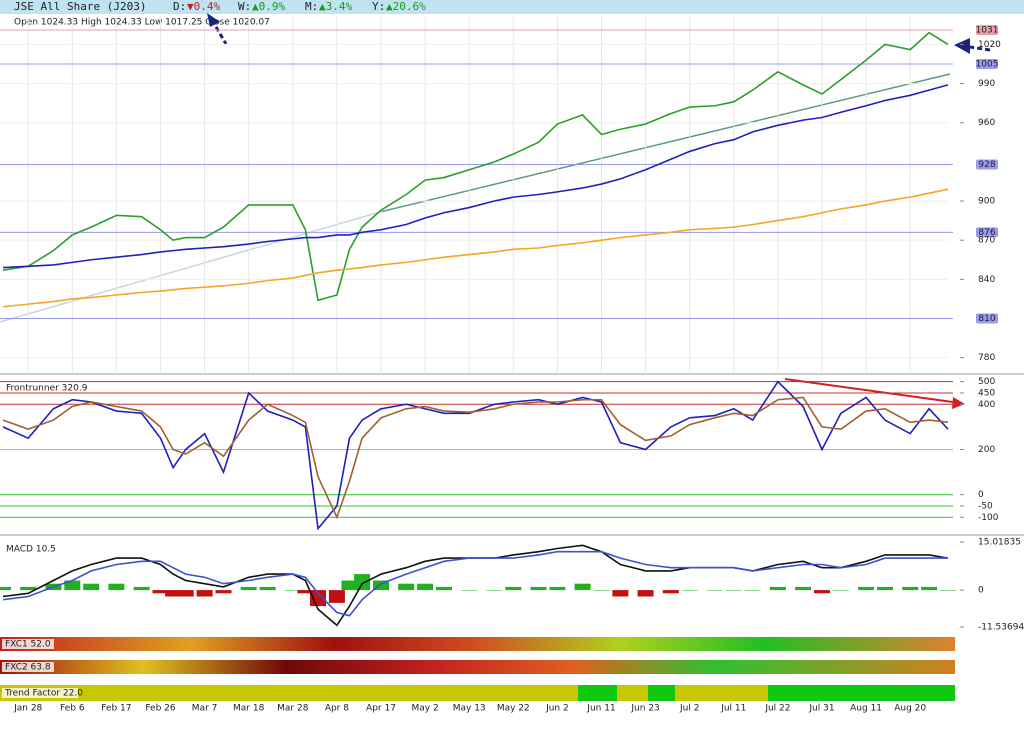  Describe the element at coordinates (475, 585) in the screenshot. I see `series-line` at that location.